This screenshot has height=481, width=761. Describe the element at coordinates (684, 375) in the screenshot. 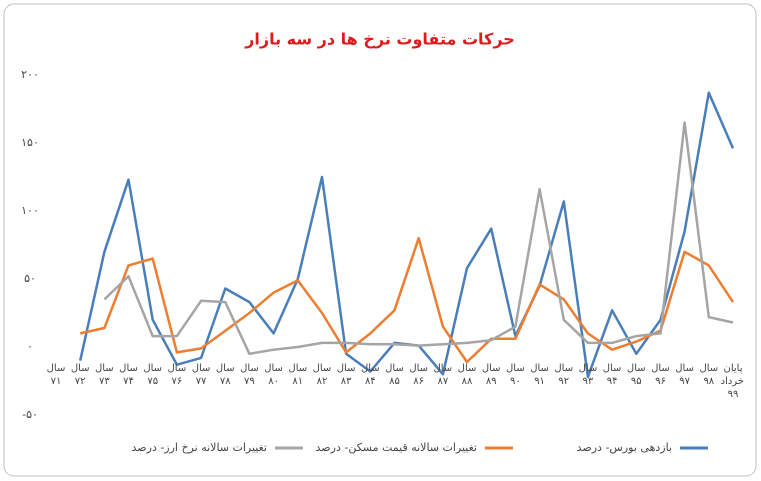

I see `x-tick-label: سال ۹۷` at that location.